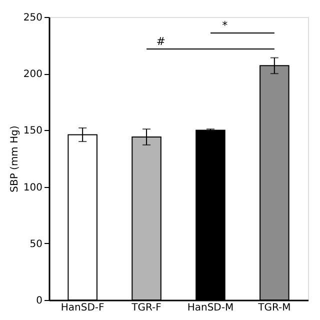  What do you see at coordinates (210, 308) in the screenshot?
I see `x-tick-label: HanSD-M` at bounding box center [210, 308].